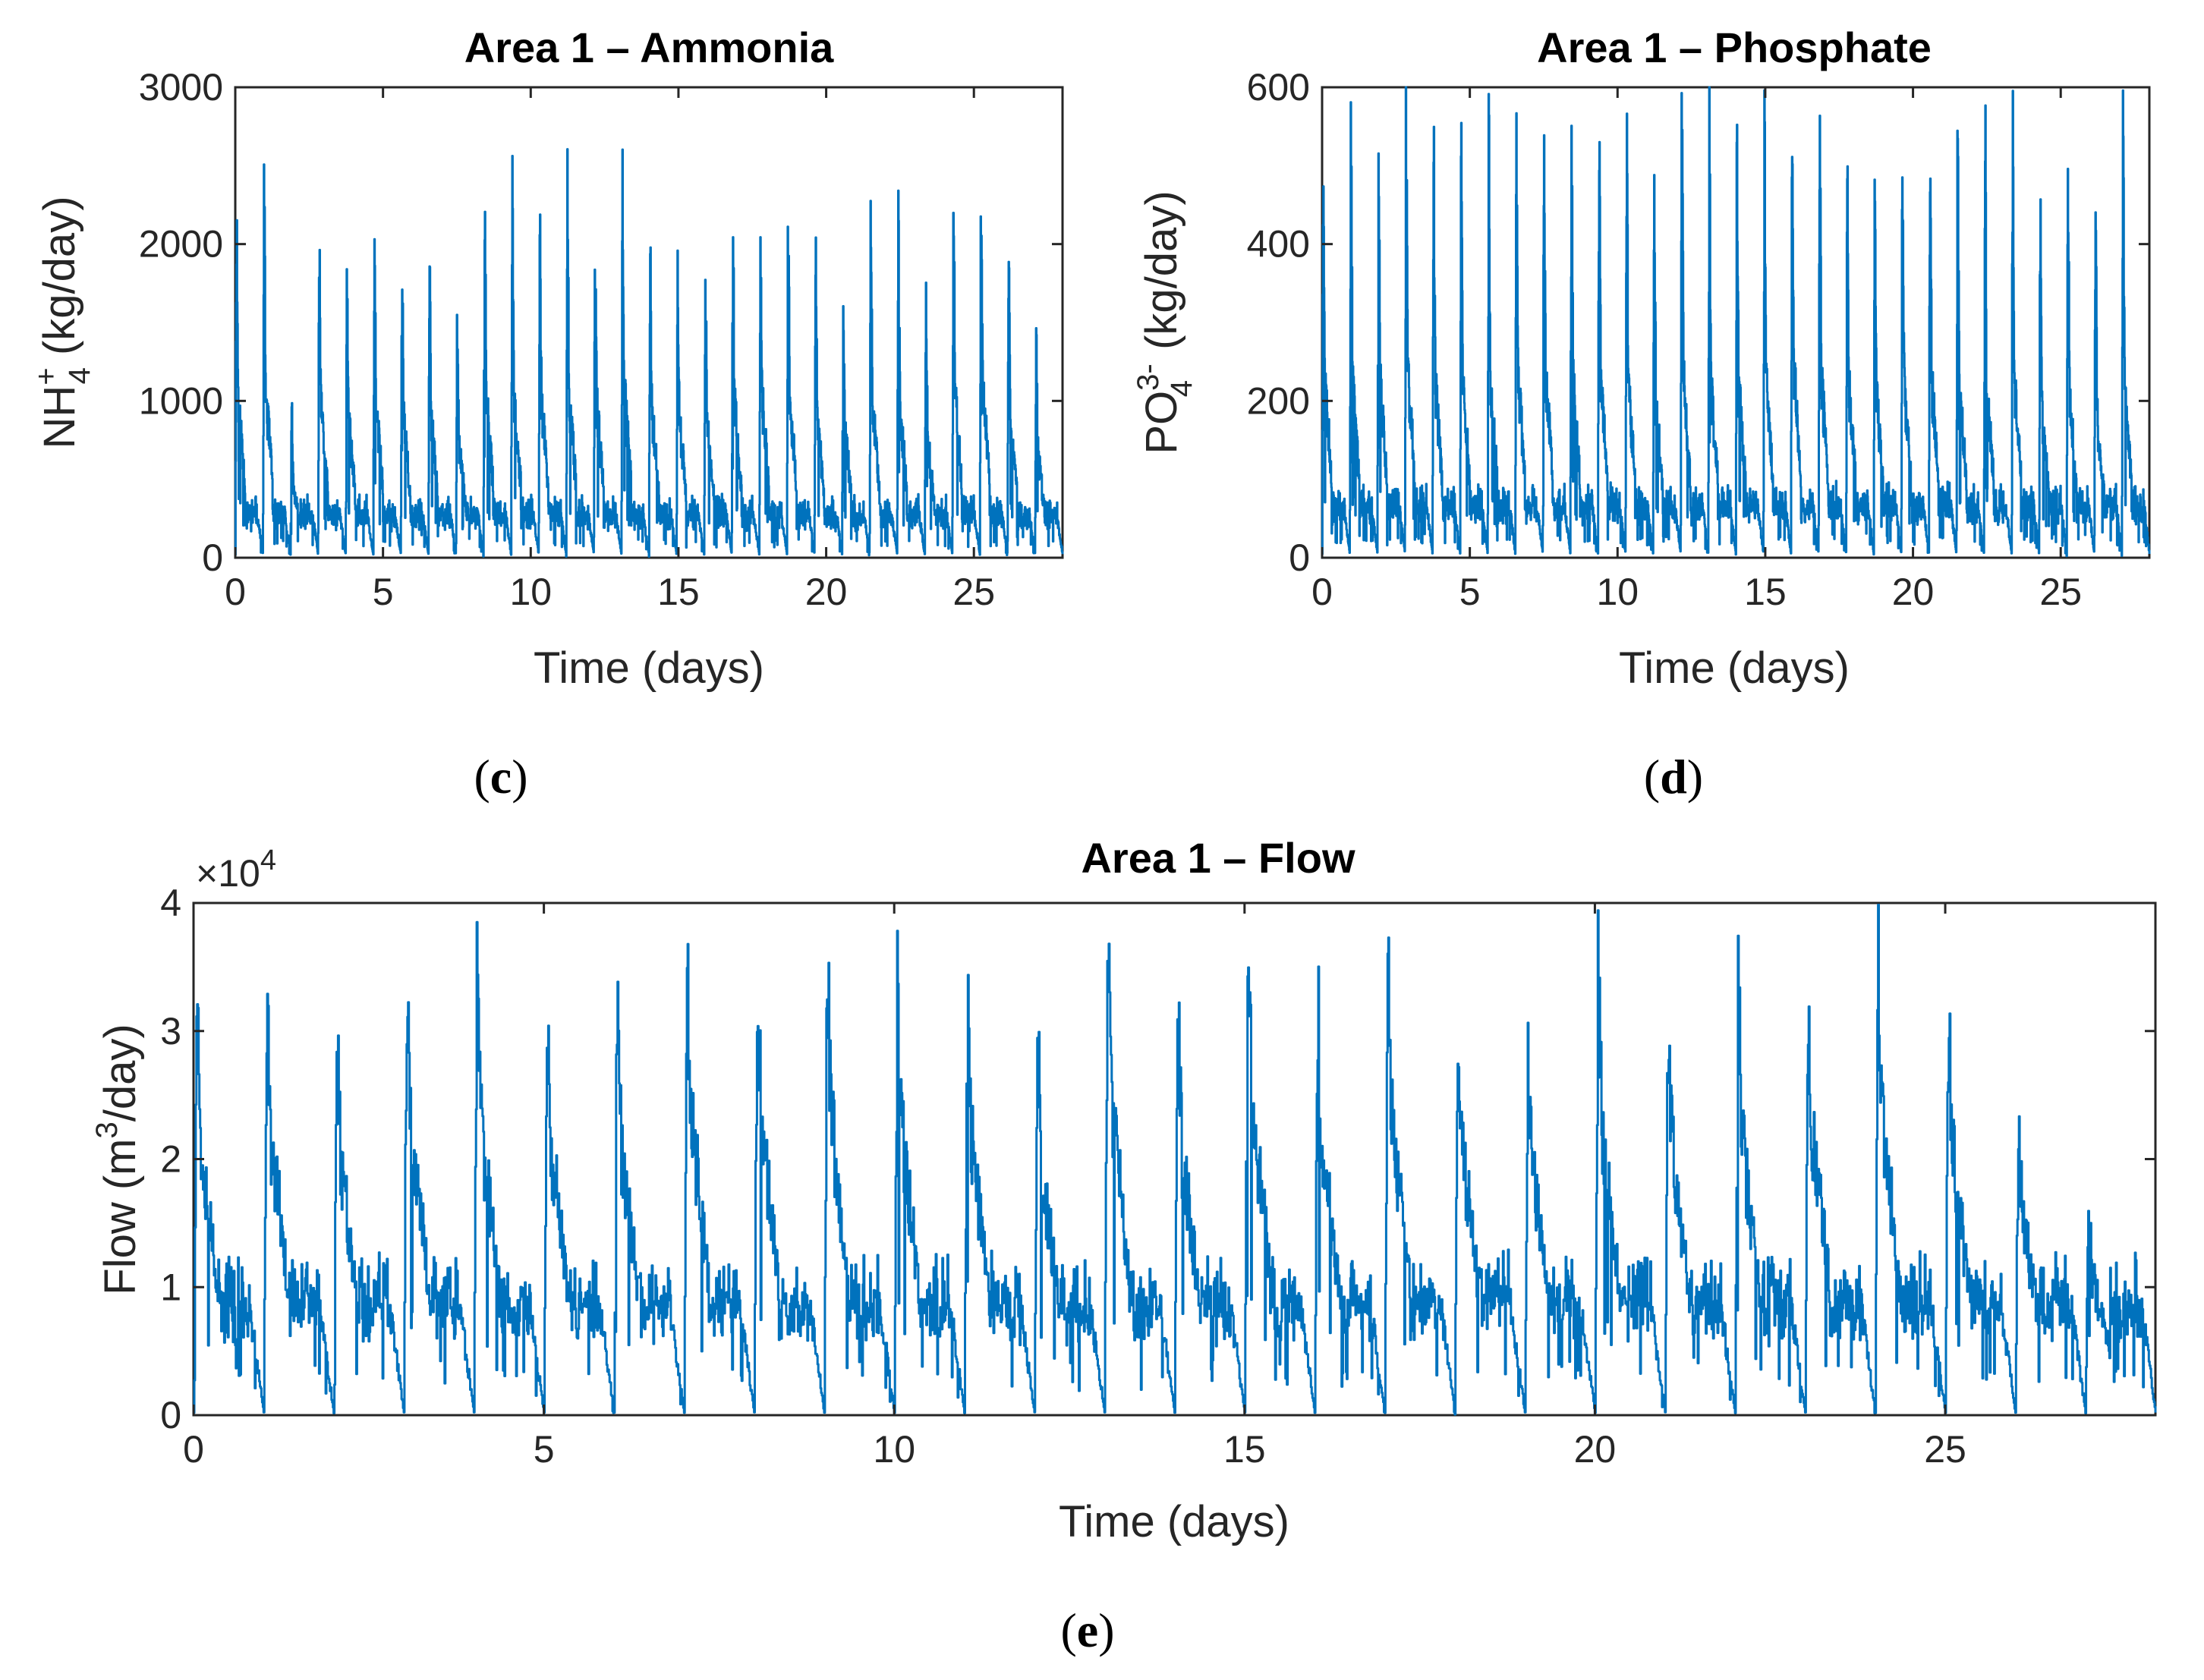 The height and width of the screenshot is (1680, 2204). Describe the element at coordinates (120, 1073) in the screenshot. I see `flow-y-label-rest: /day)` at that location.